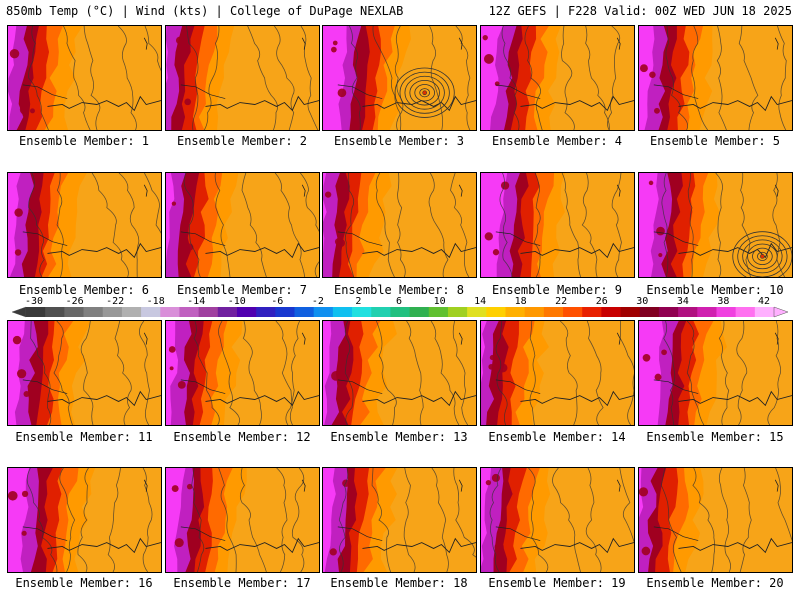 The image size is (800, 600). Describe the element at coordinates (682, 301) in the screenshot. I see `colorbar-tick-label: 34` at that location.